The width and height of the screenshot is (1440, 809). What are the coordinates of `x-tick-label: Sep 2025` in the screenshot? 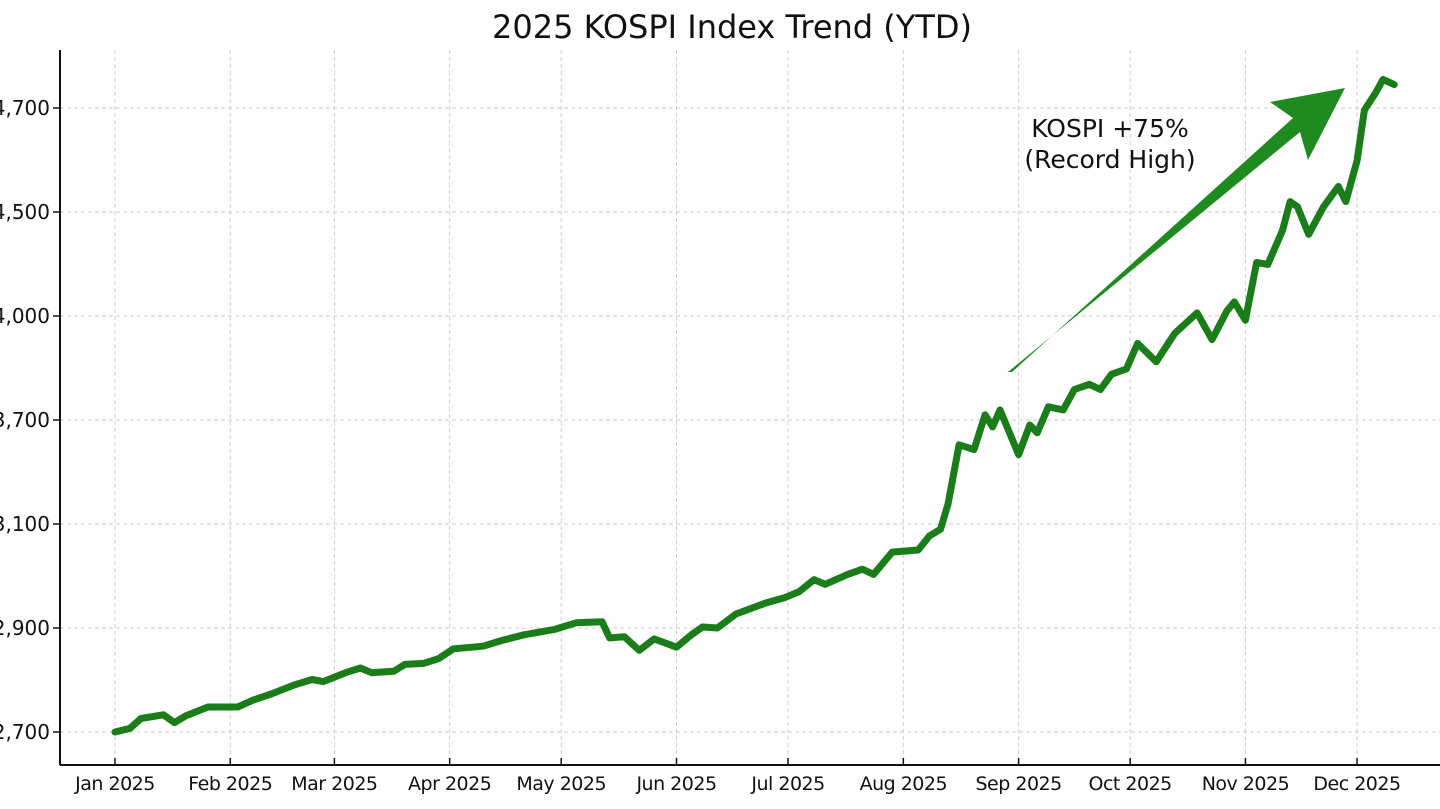 It's located at (1019, 784).